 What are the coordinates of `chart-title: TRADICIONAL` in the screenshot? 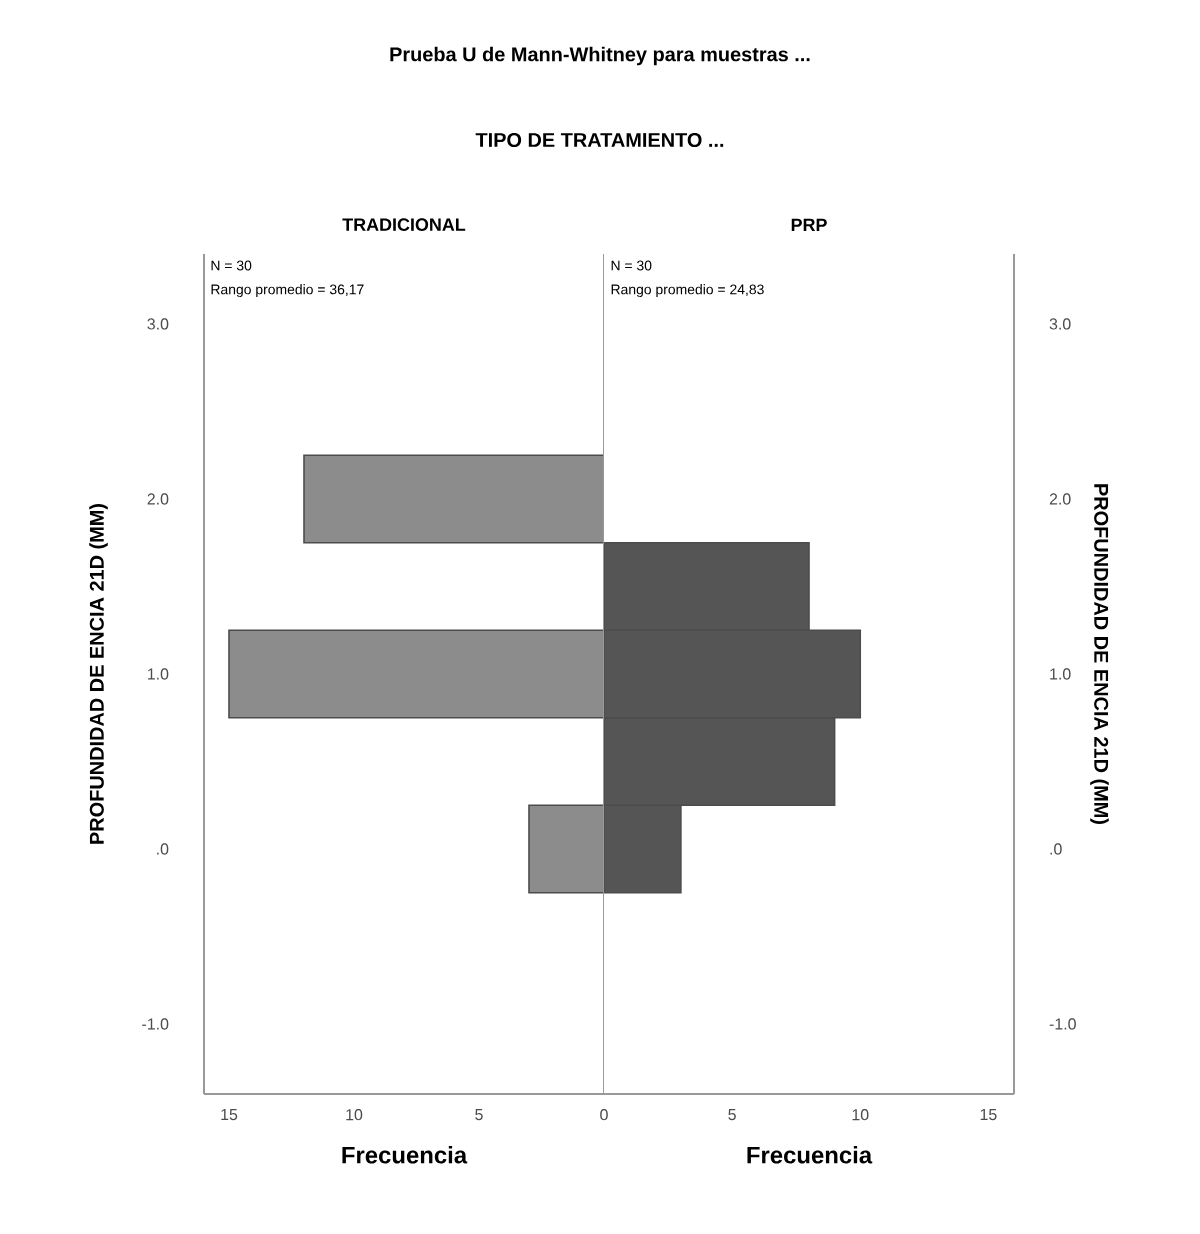 It's located at (404, 224).